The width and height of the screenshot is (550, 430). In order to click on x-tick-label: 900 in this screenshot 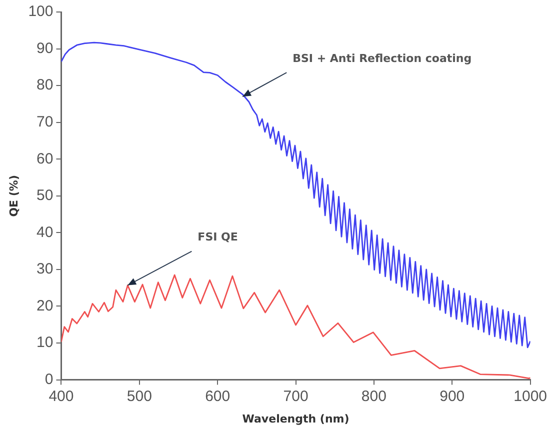, I will do `click(452, 396)`.